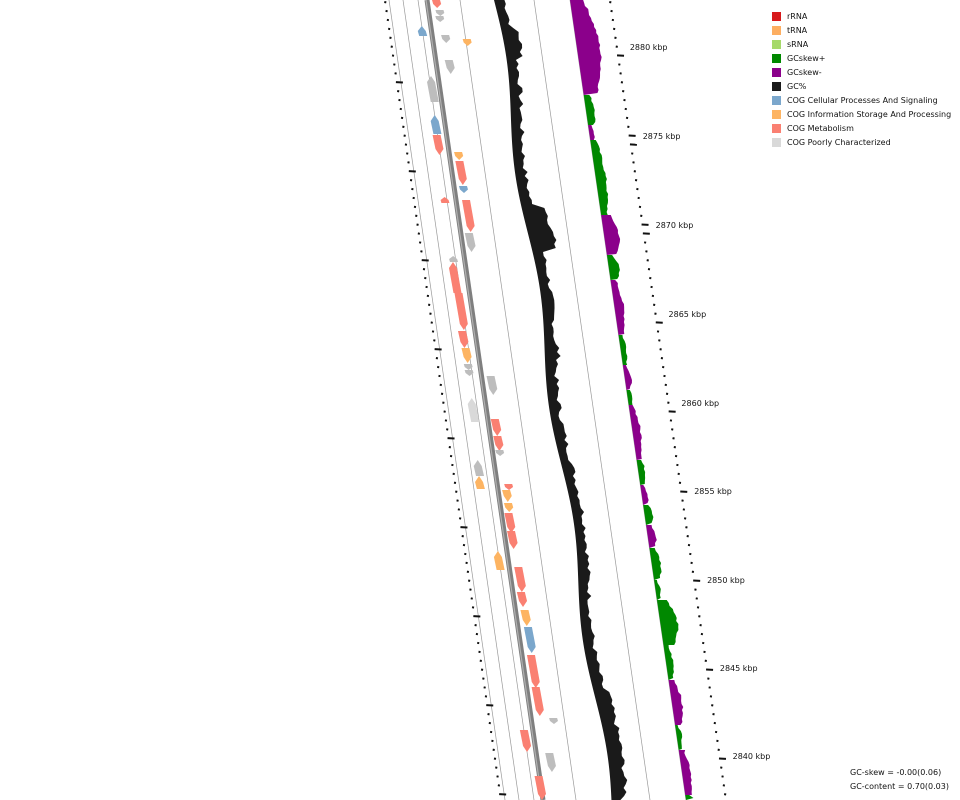 This screenshot has width=960, height=800. I want to click on gene-features, so click(487, 400).